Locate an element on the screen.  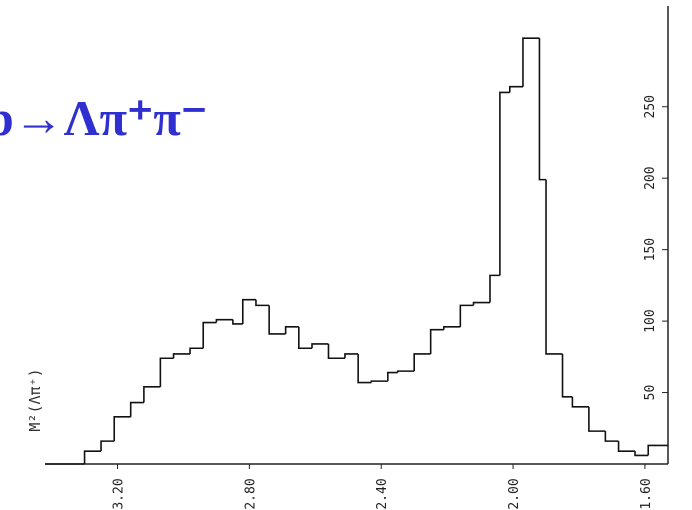
y-tick-label: 50 is located at coordinates (650, 393).